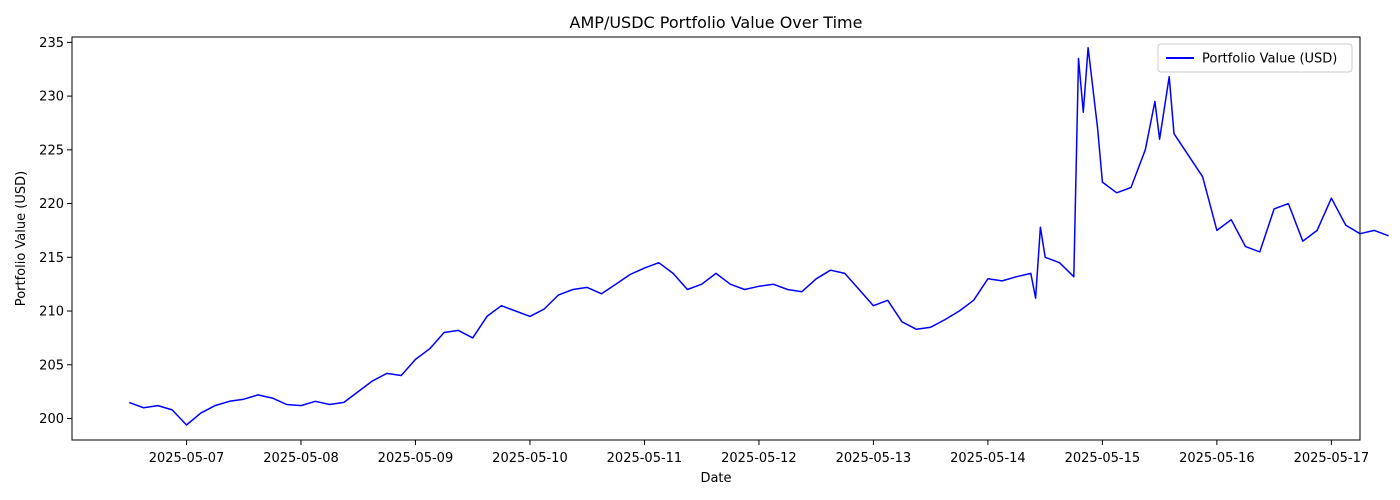  Describe the element at coordinates (51, 419) in the screenshot. I see `y-tick-label: 200` at that location.